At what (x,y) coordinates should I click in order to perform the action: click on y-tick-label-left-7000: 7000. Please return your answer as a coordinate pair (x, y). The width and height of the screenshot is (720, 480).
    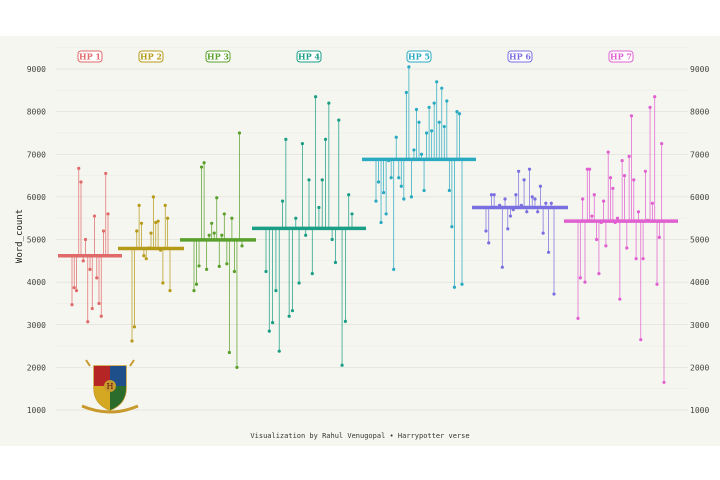
    Looking at the image, I should click on (36, 154).